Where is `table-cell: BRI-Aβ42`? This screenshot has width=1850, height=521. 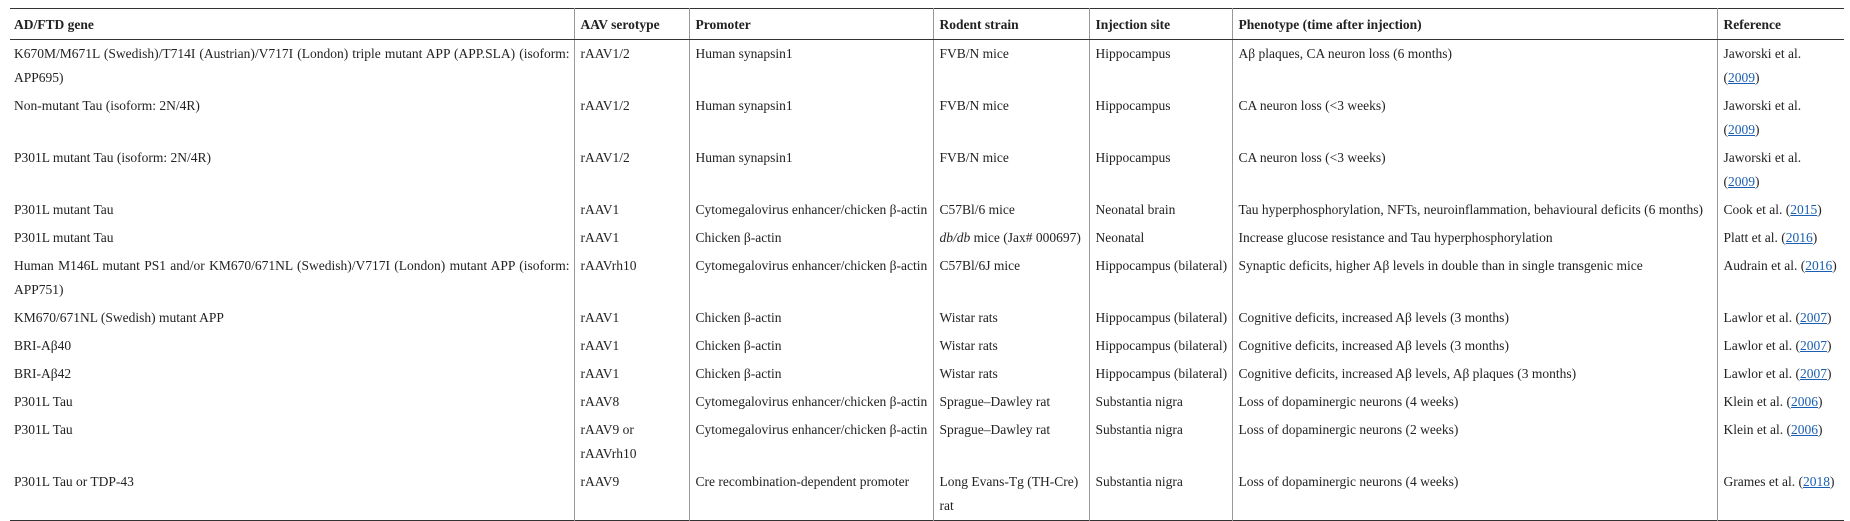 table-cell: BRI-Aβ42 is located at coordinates (292, 374).